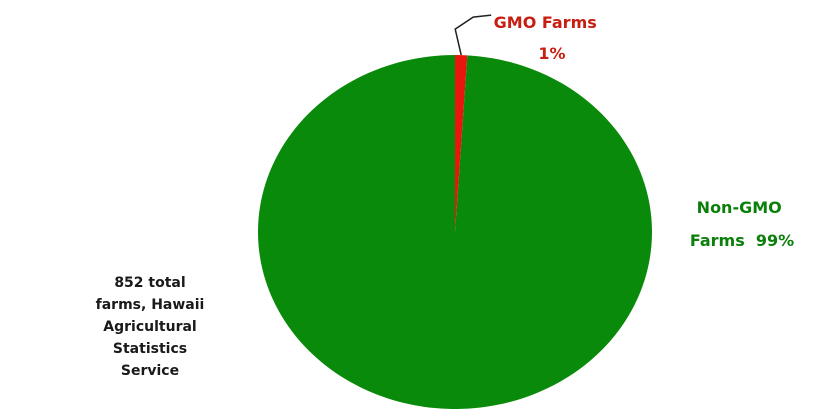 Image resolution: width=814 pixels, height=419 pixels. I want to click on source-annotation-line: farms, Hawaii, so click(150, 305).